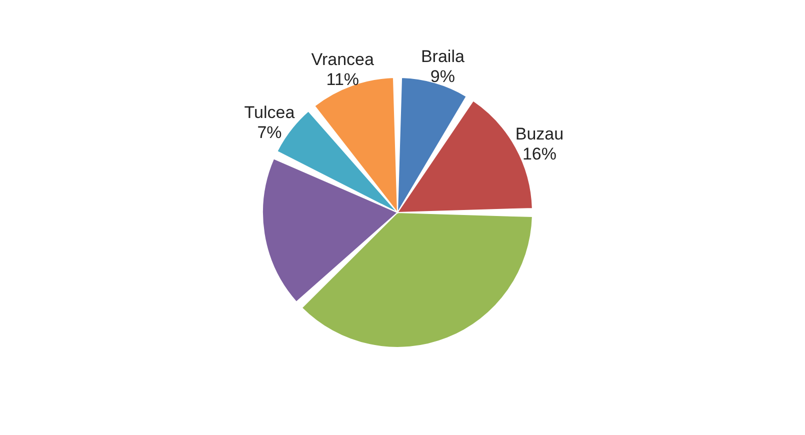 The height and width of the screenshot is (435, 805). What do you see at coordinates (442, 56) in the screenshot?
I see `slice-label: Braila` at bounding box center [442, 56].